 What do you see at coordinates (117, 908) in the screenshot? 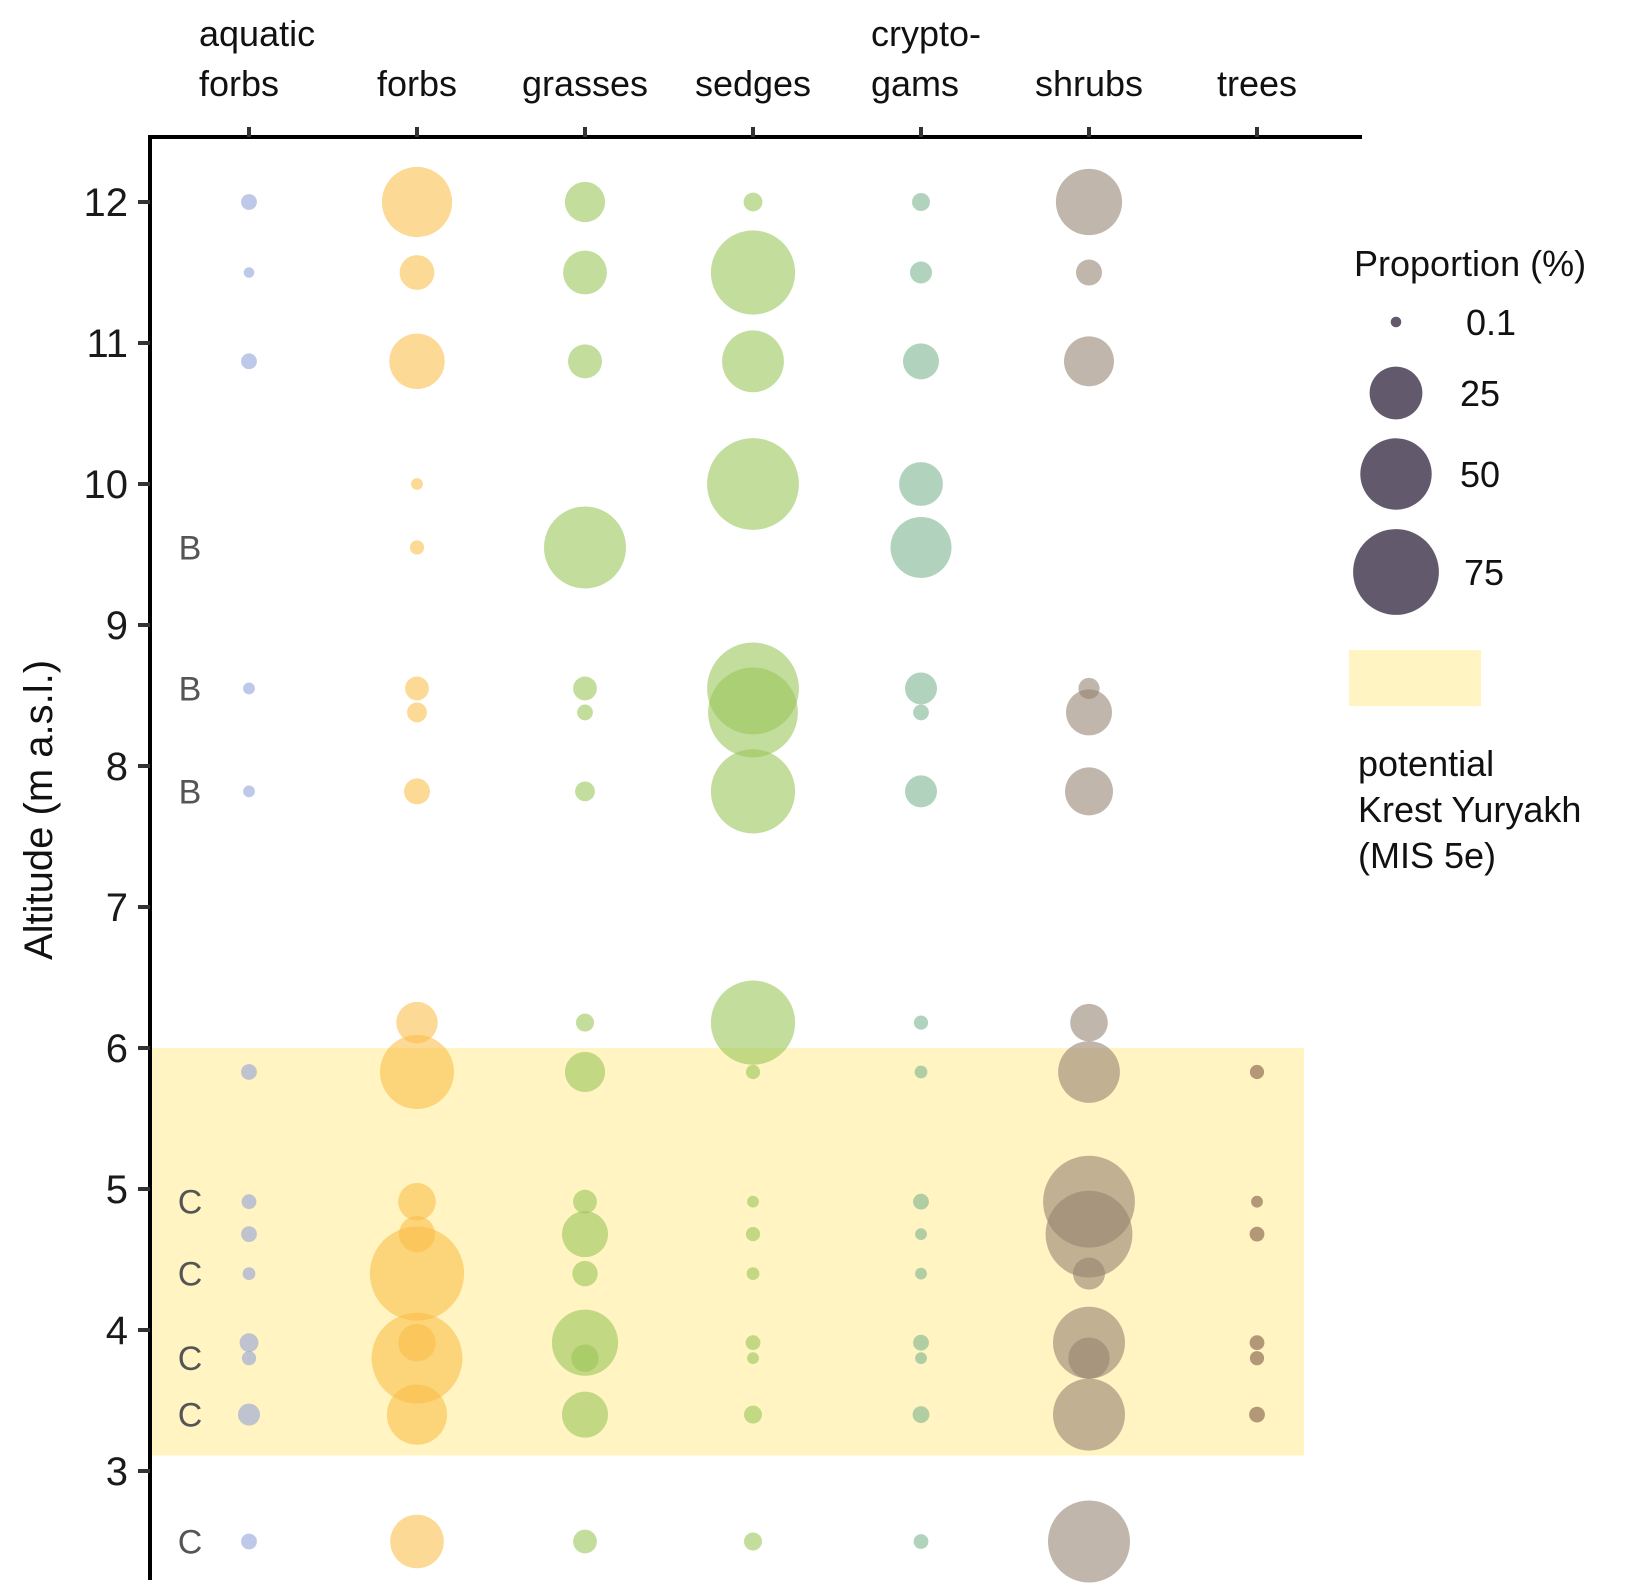
I see `y-tick-label: 7` at bounding box center [117, 908].